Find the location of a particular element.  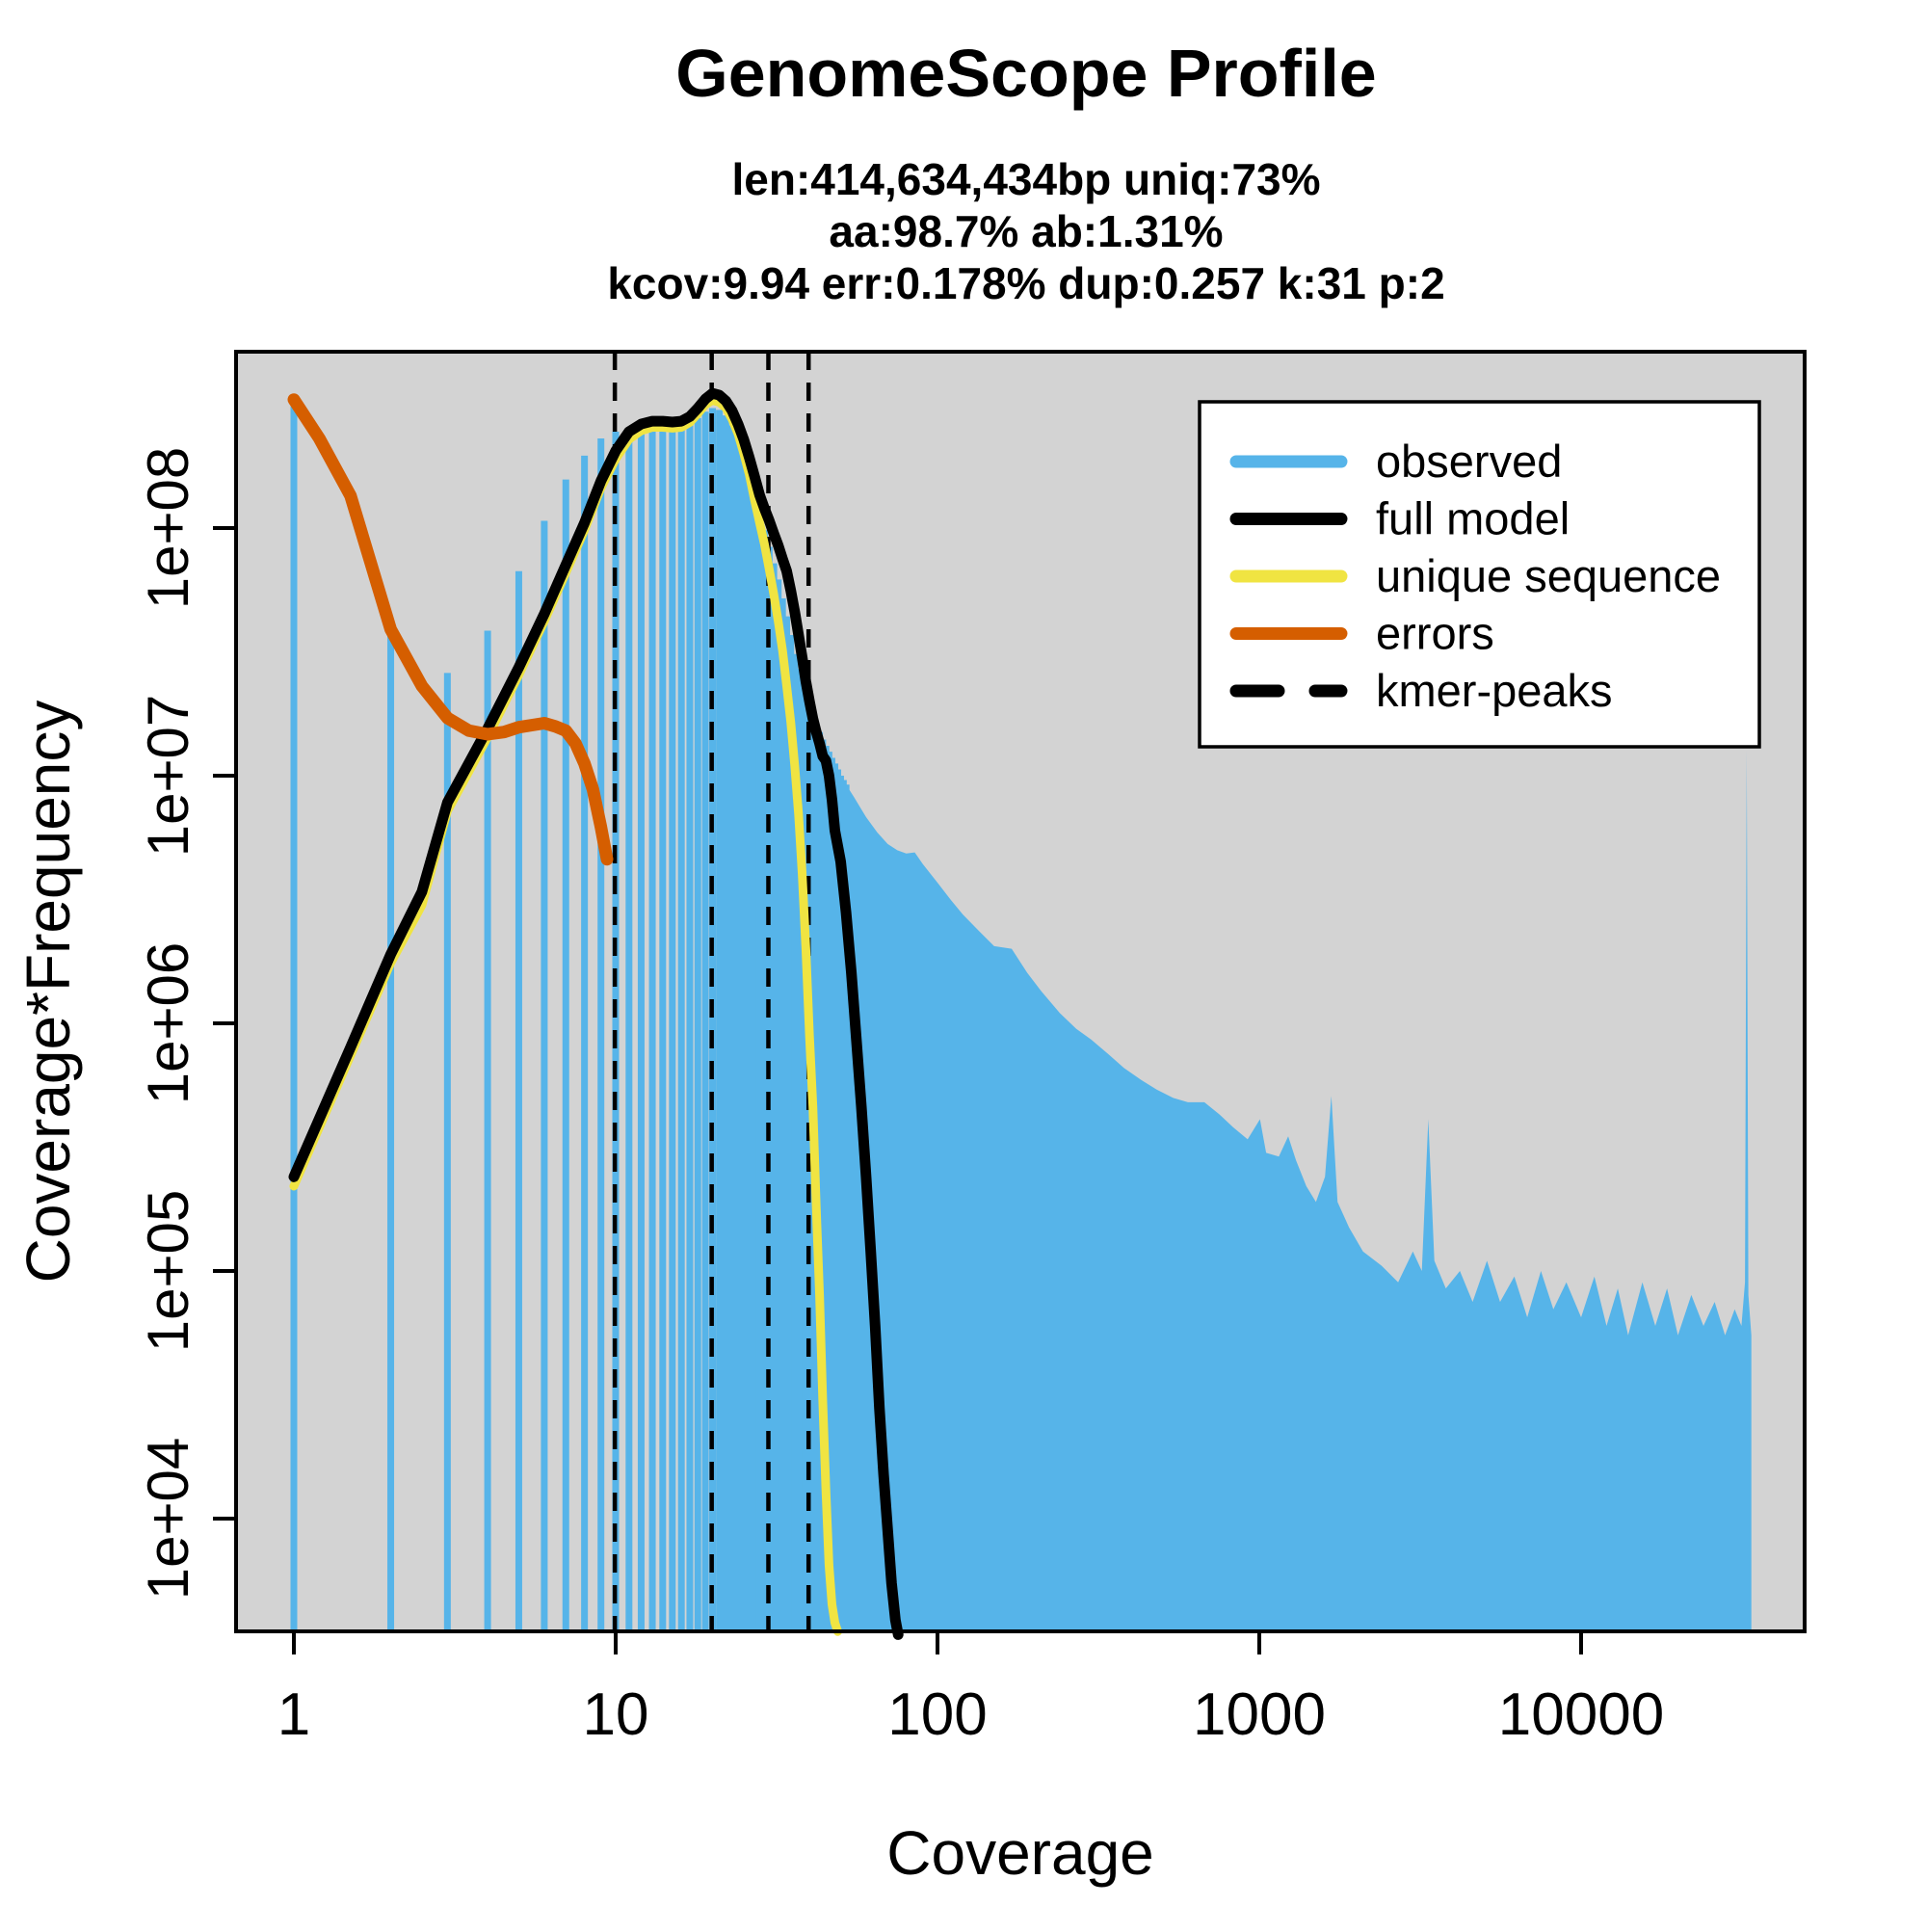

x-tick-label: 10 is located at coordinates (616, 1714).